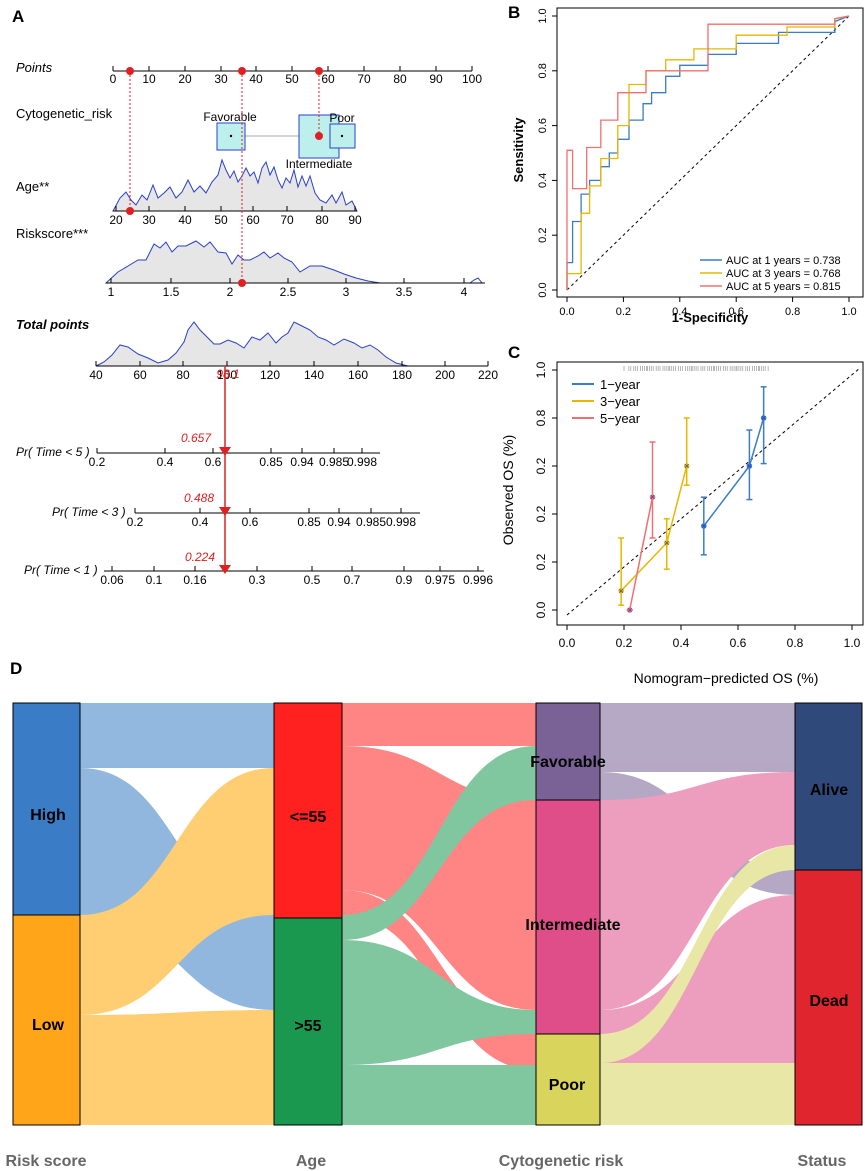 The width and height of the screenshot is (865, 1171). Describe the element at coordinates (177, 891) in the screenshot. I see `flow-low-le55` at that location.